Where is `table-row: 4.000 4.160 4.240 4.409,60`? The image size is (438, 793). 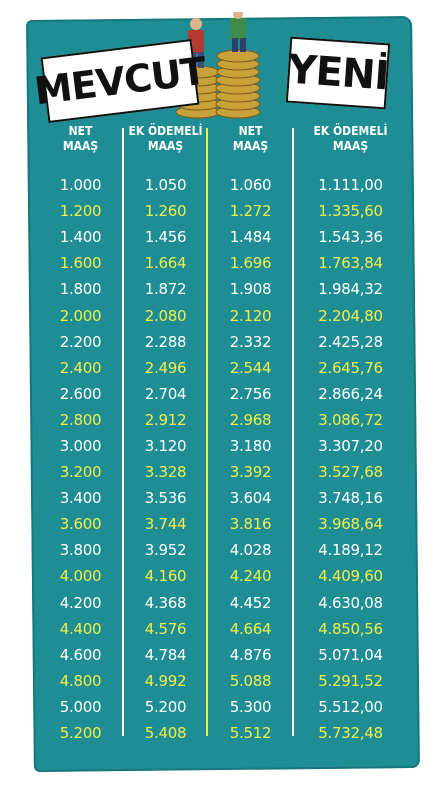
table-row: 4.000 4.160 4.240 4.409,60 is located at coordinates (223, 576).